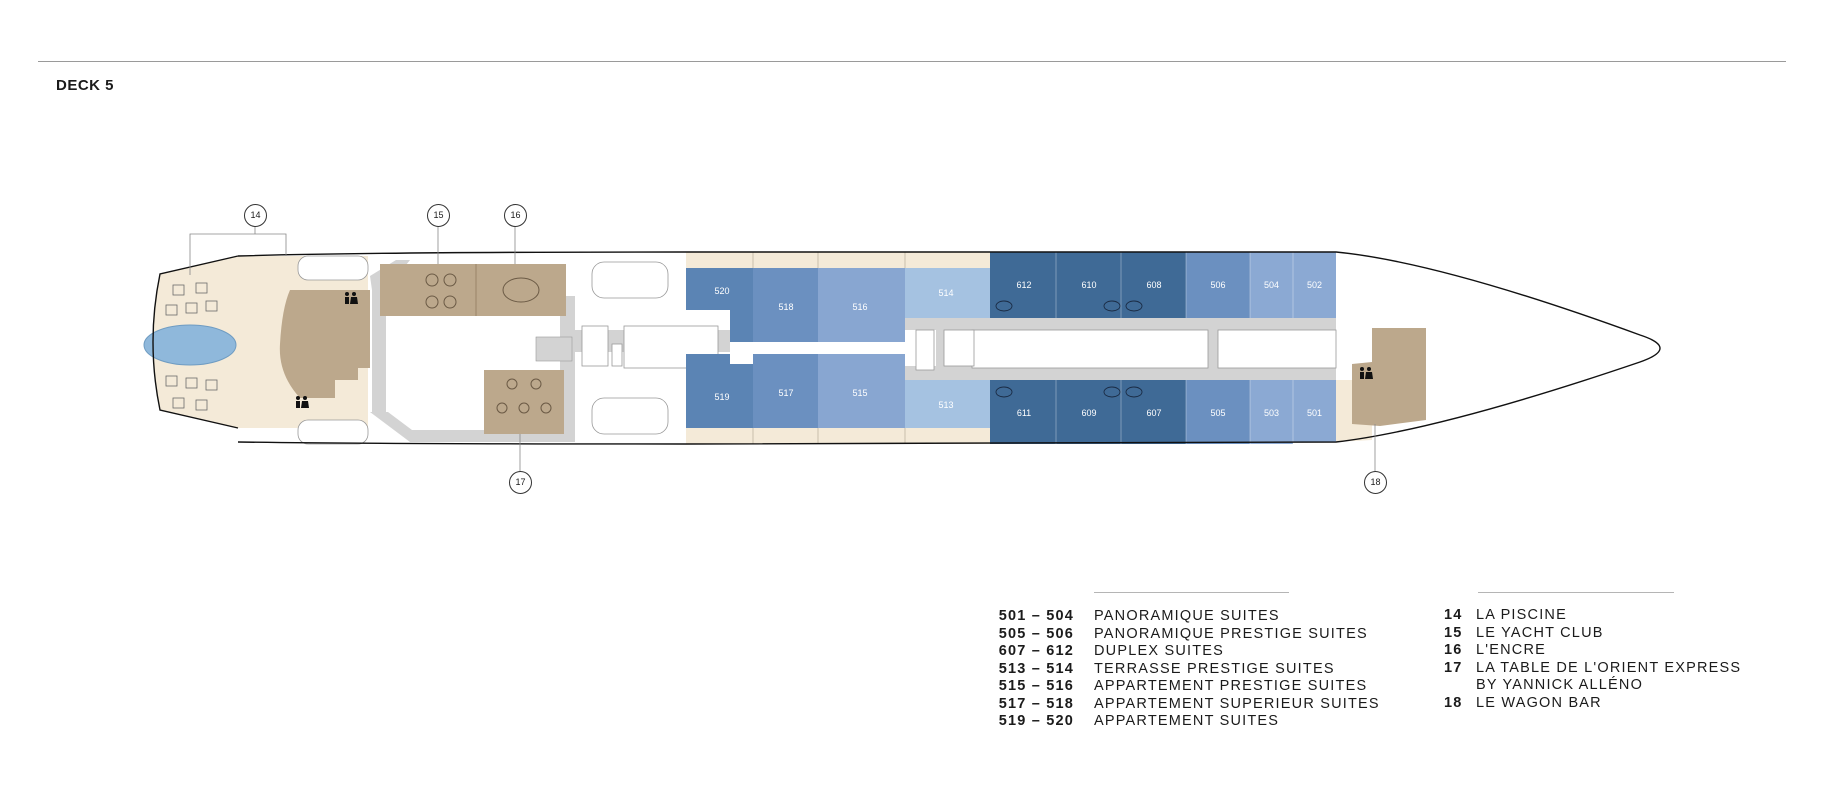  Describe the element at coordinates (1237, 703) in the screenshot. I see `legend-suite-name: APPARTEMENT SUPERIEUR SUITES` at that location.